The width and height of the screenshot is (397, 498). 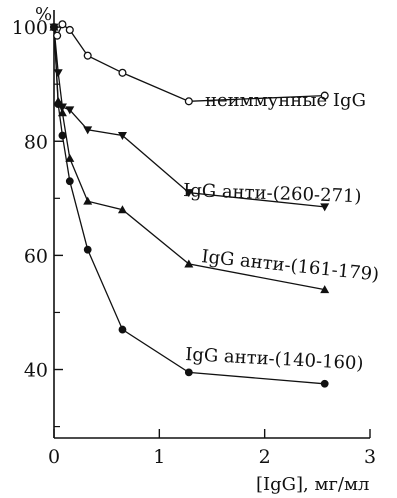 I want to click on y-tick-label: 60, so click(x=36, y=256).